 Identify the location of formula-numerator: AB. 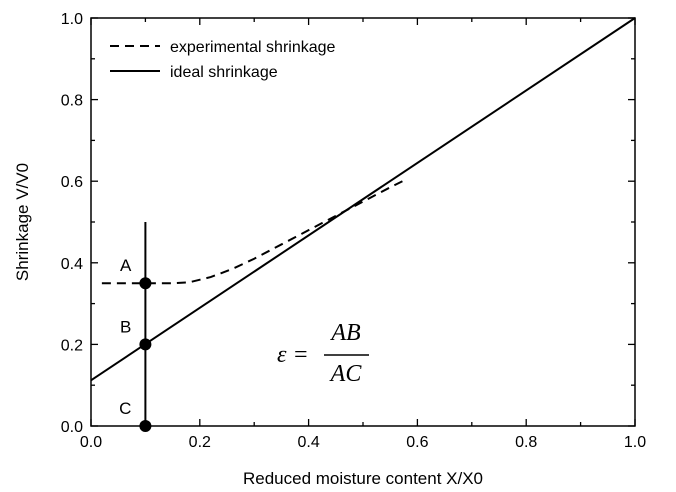
(345, 333).